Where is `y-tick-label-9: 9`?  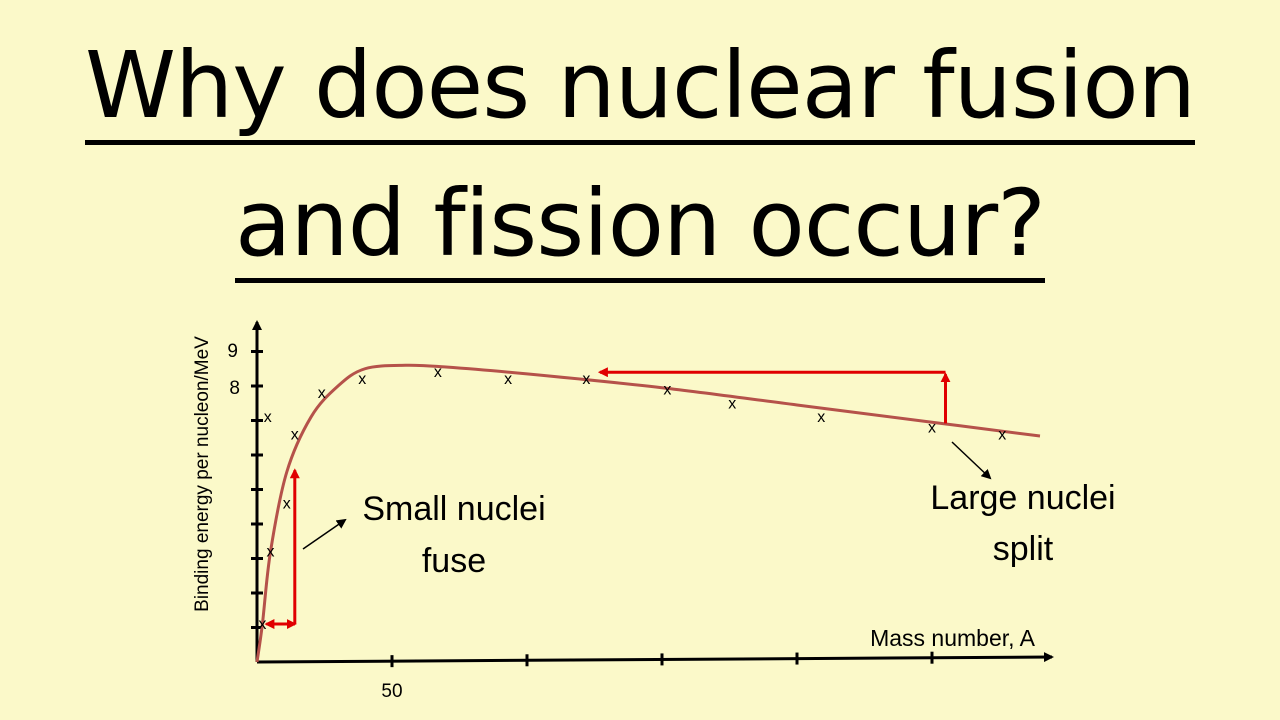
y-tick-label-9: 9 is located at coordinates (232, 351).